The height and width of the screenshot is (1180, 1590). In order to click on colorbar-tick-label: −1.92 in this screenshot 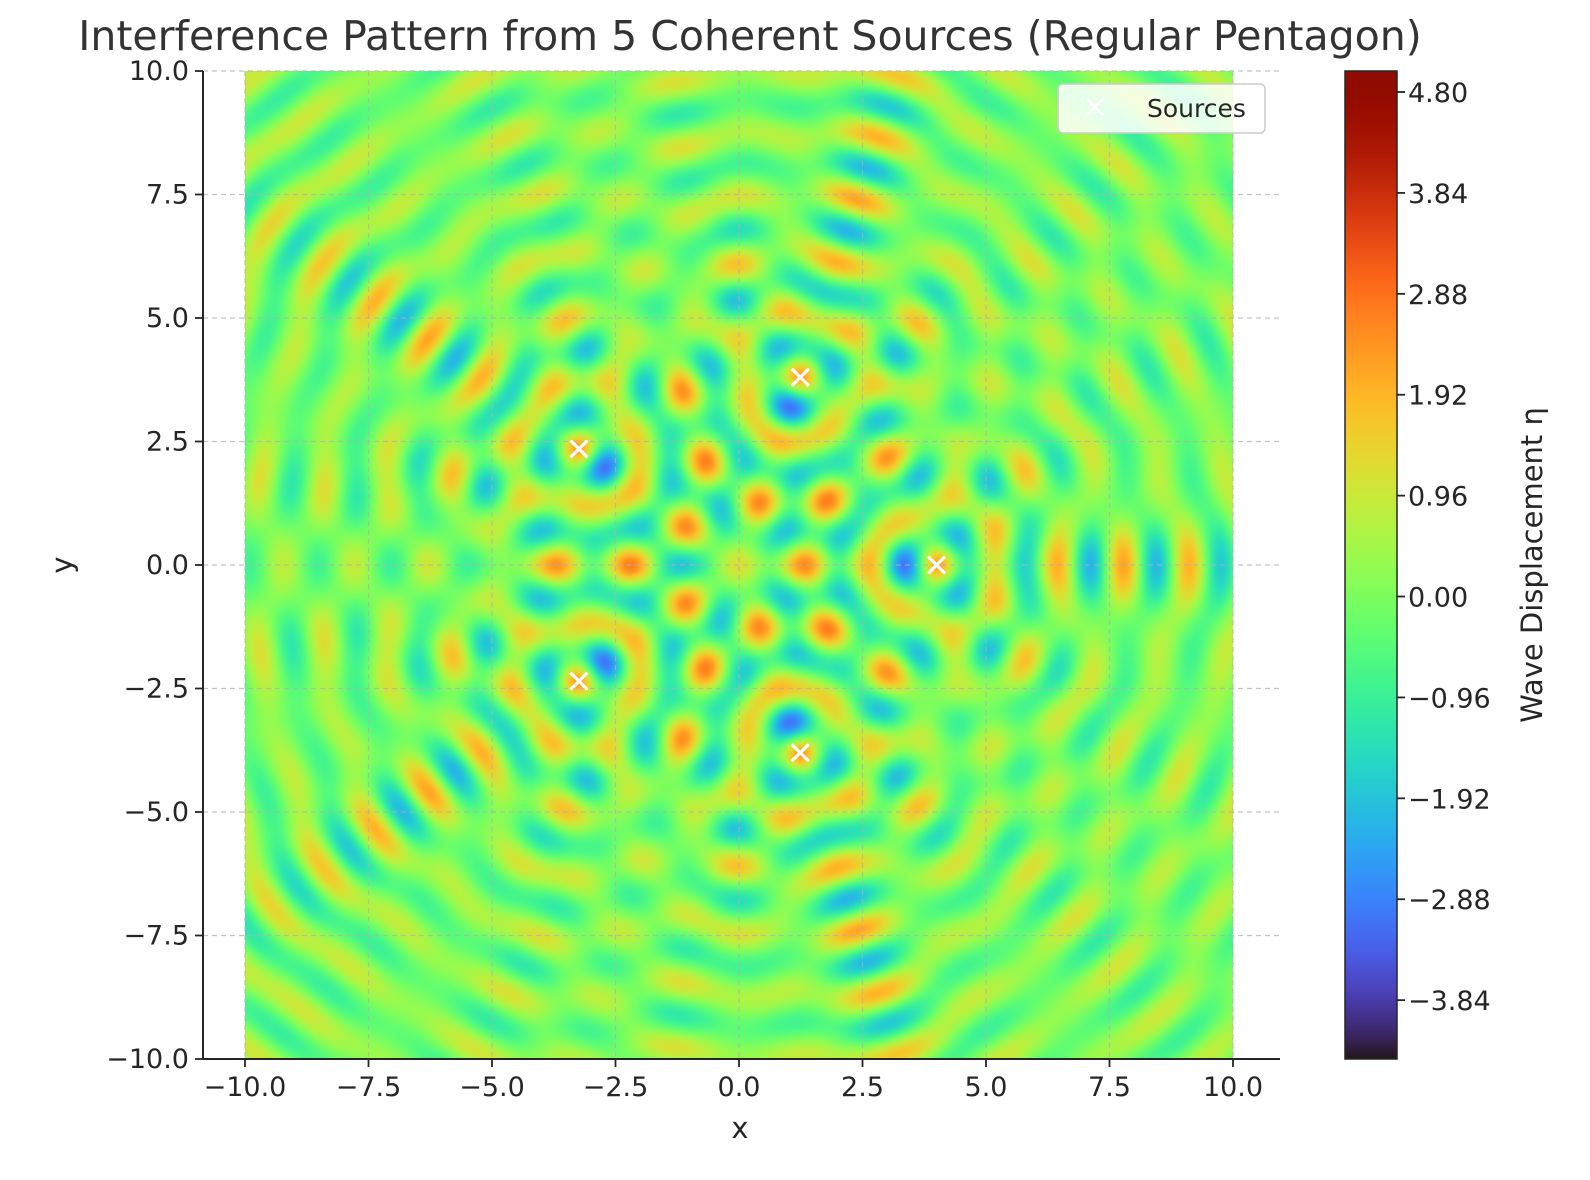, I will do `click(1449, 799)`.